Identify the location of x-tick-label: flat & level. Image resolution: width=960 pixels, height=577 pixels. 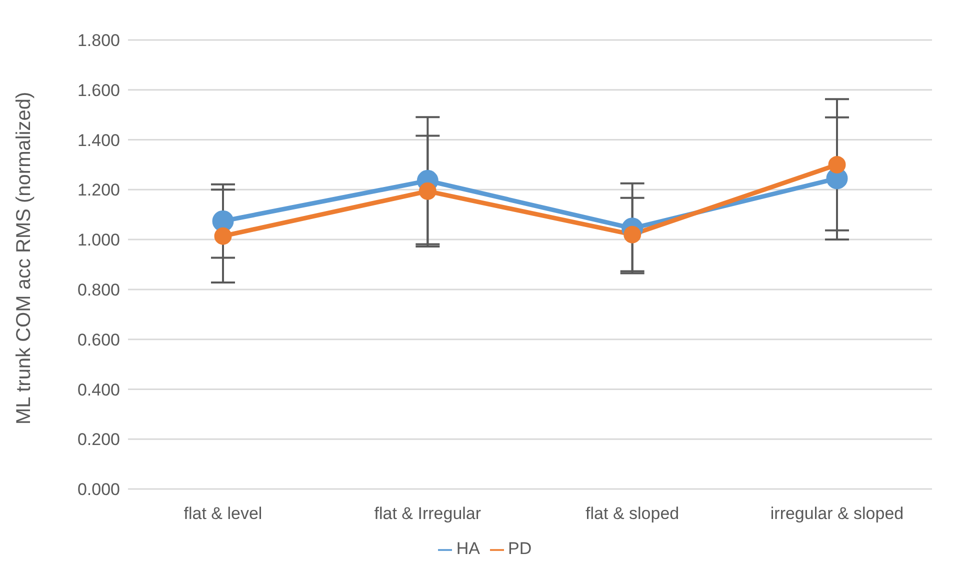
(223, 514).